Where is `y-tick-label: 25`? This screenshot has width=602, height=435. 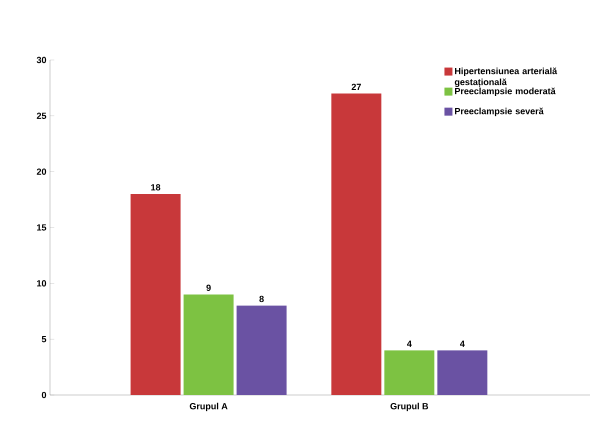 y-tick-label: 25 is located at coordinates (41, 116).